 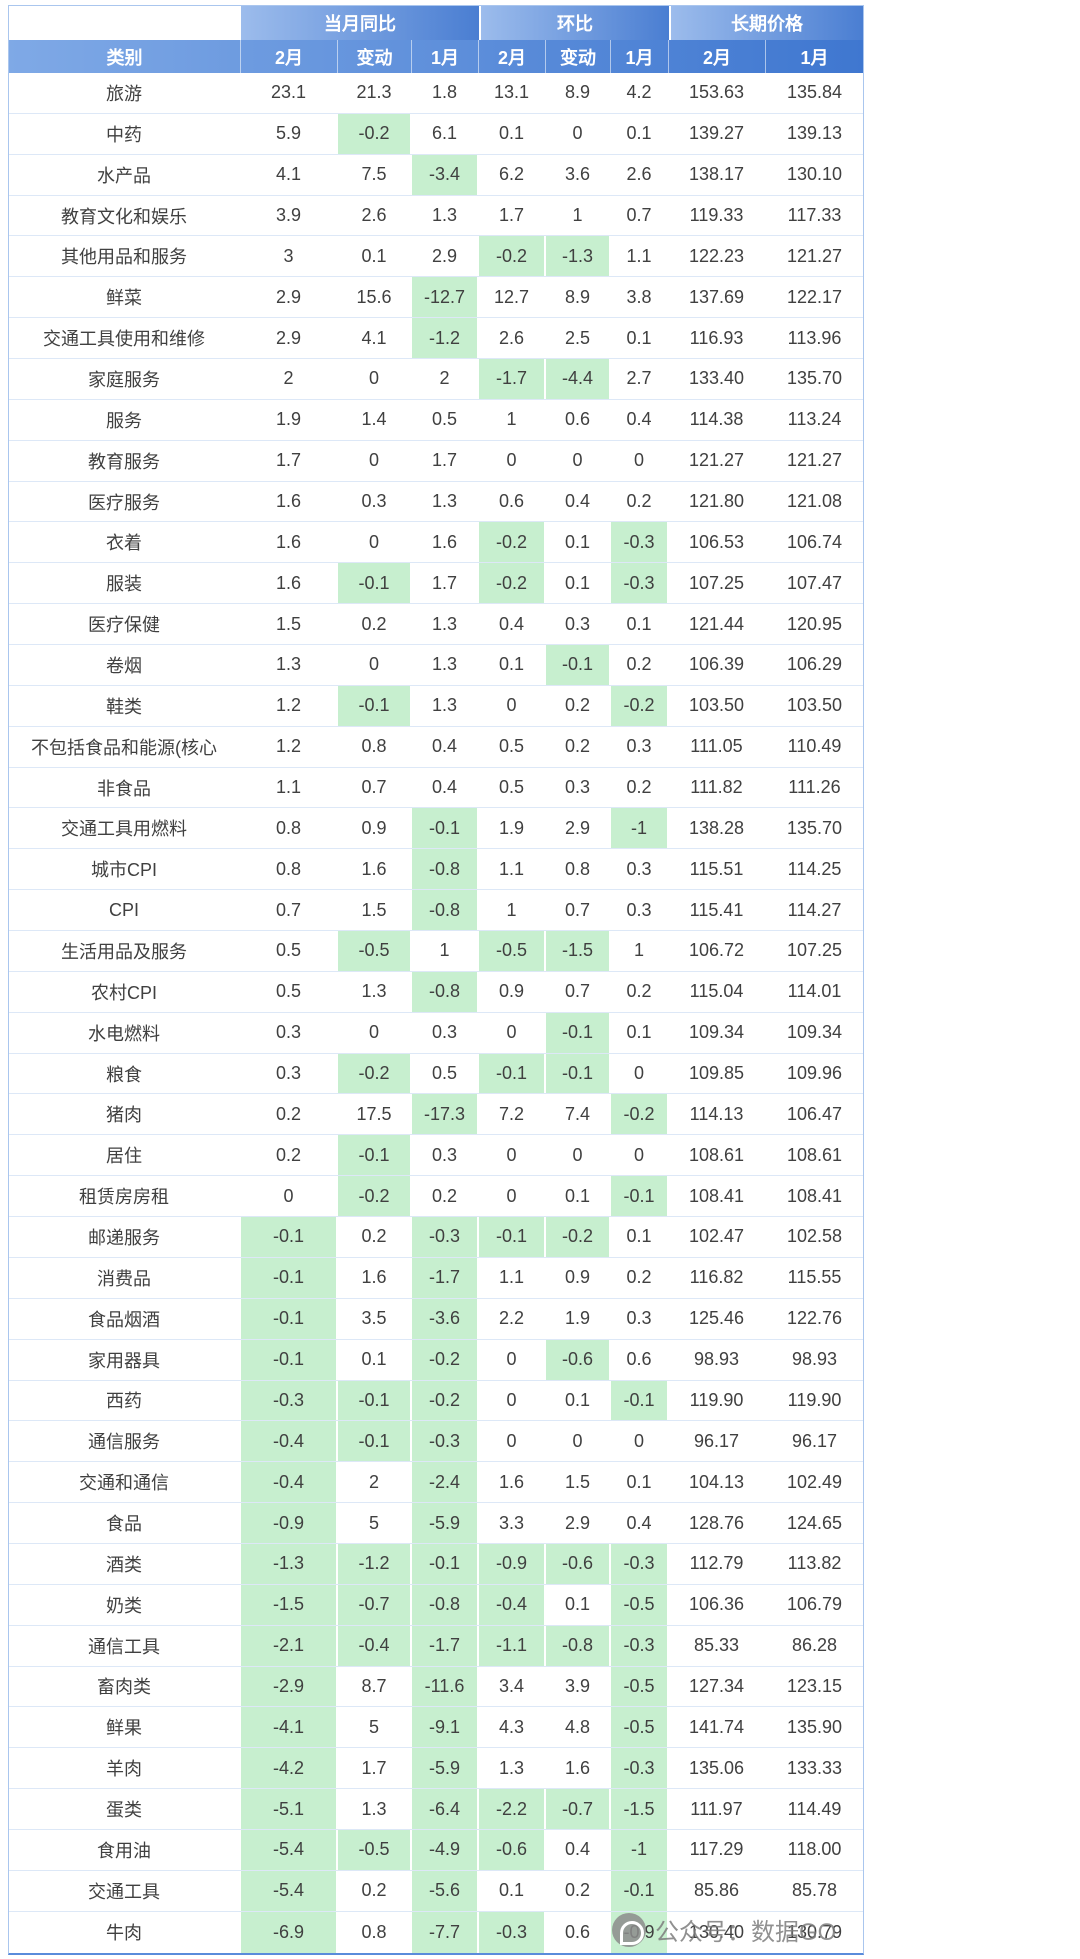 What do you see at coordinates (512, 1809) in the screenshot?
I see `value-cell: -2.2` at bounding box center [512, 1809].